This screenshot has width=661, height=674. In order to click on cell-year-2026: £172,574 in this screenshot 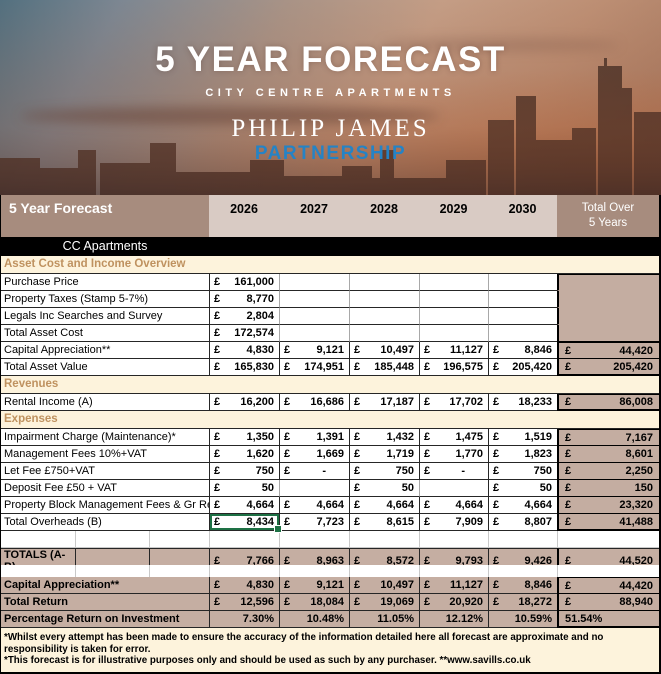, I will do `click(244, 333)`.